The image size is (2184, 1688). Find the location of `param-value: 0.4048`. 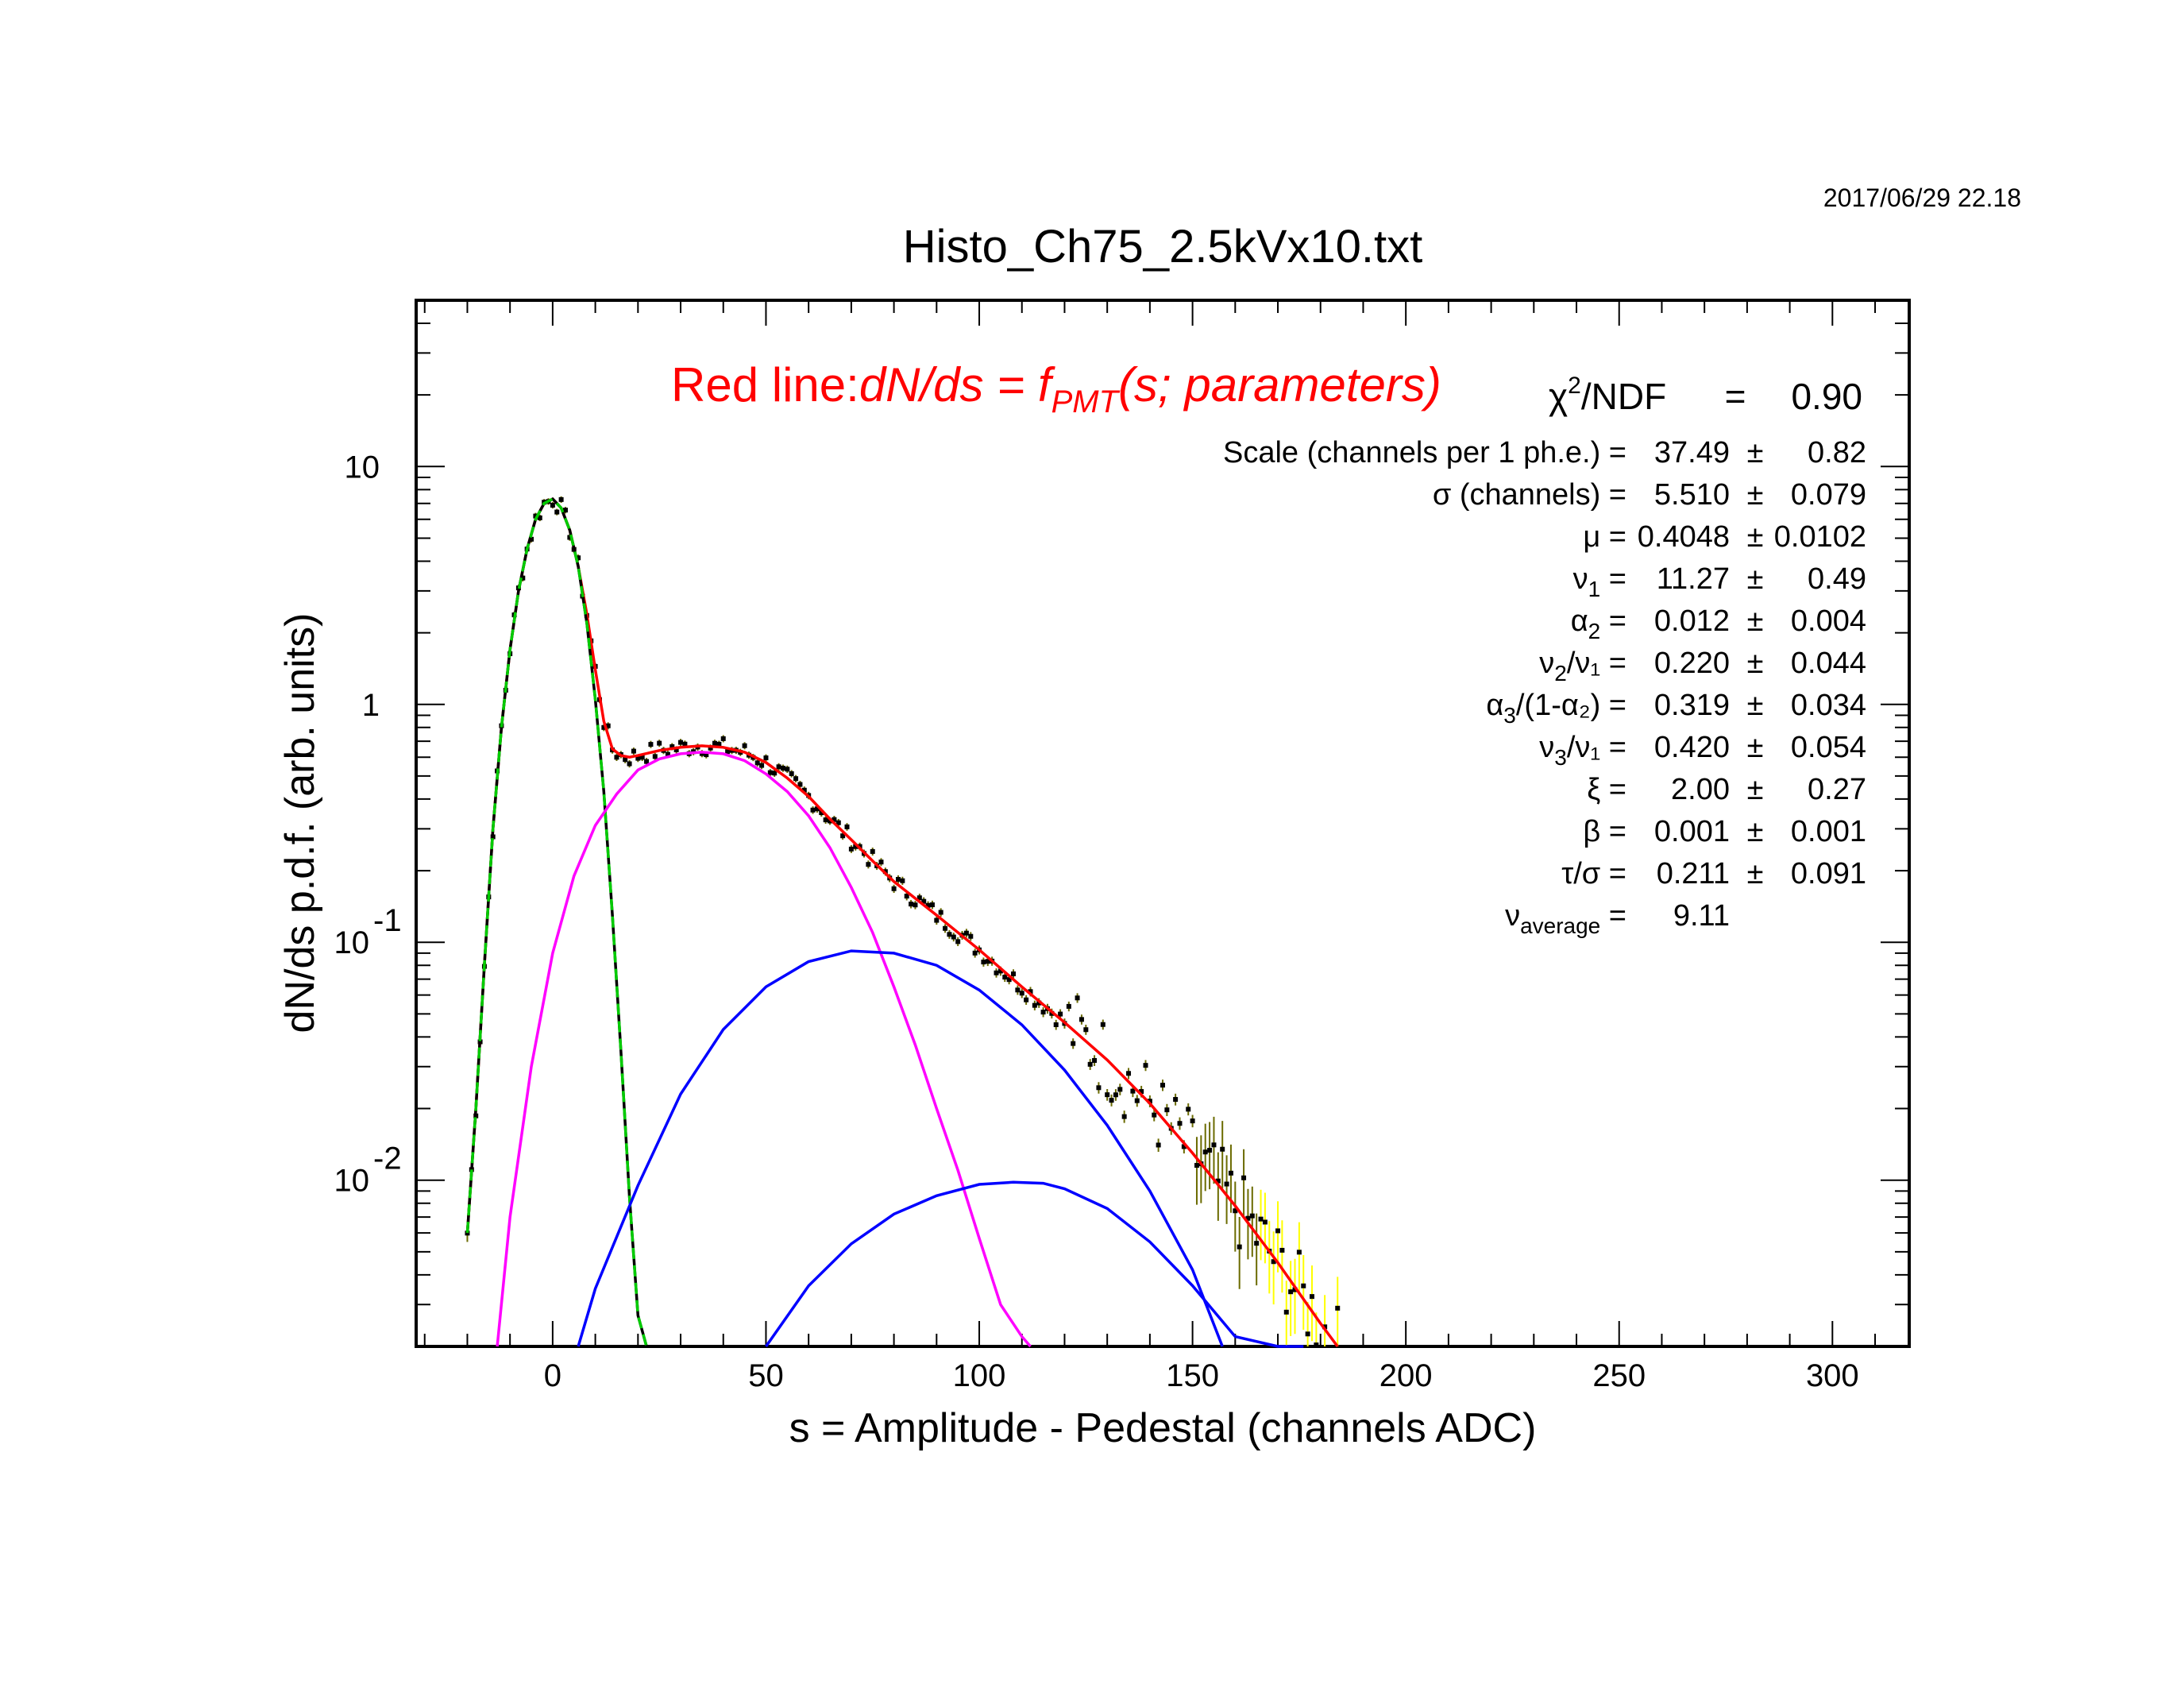

param-value: 0.4048 is located at coordinates (1684, 537).